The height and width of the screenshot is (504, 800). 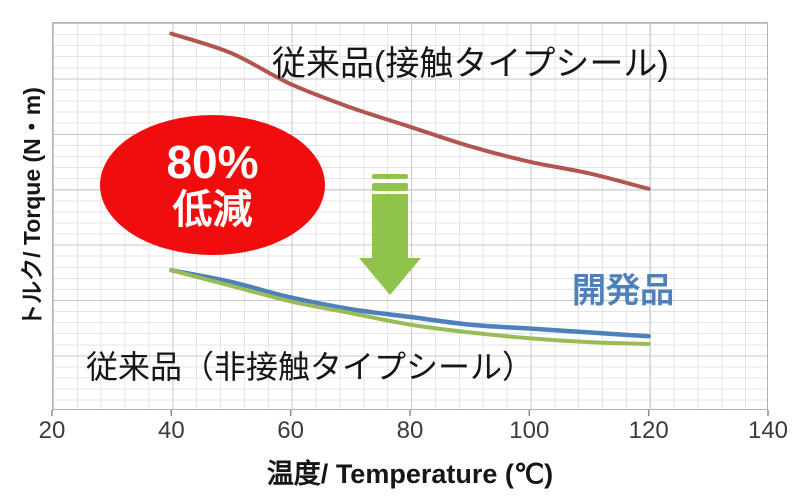 I want to click on x-tick-label: 60, so click(x=291, y=430).